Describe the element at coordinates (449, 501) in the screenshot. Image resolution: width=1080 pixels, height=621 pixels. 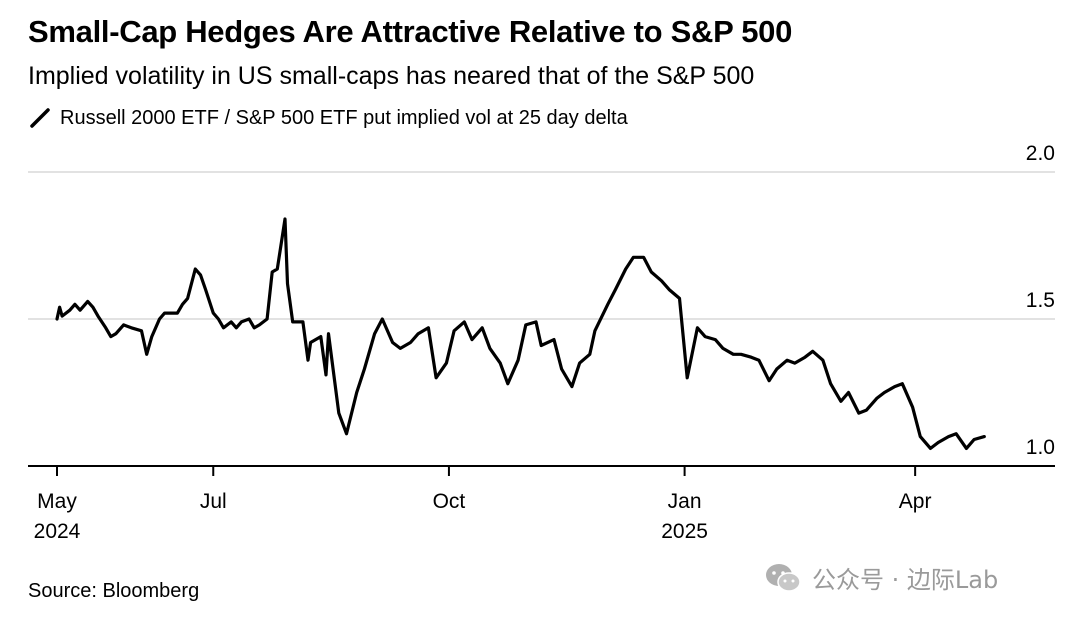
I see `x-tick-label: Oct` at that location.